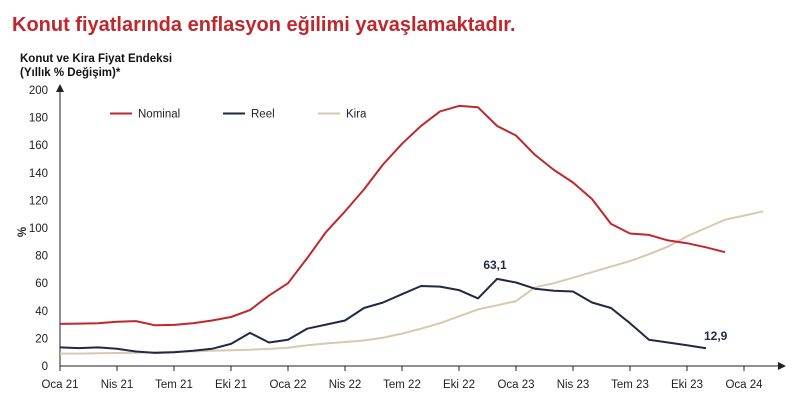 The image size is (800, 400). What do you see at coordinates (38, 91) in the screenshot?
I see `y-tick-label: 200` at bounding box center [38, 91].